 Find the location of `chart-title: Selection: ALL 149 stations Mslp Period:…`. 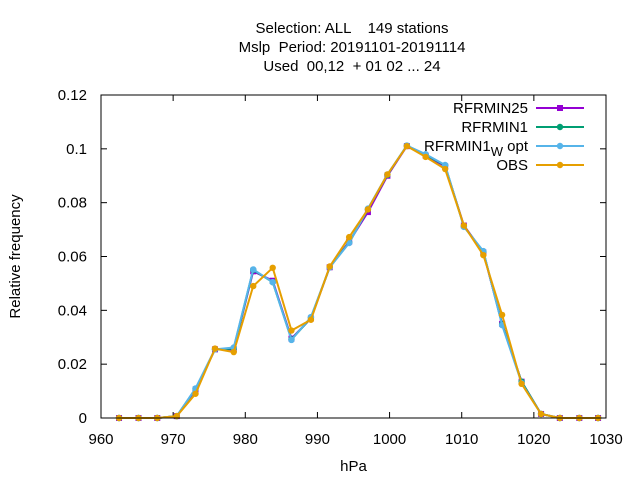

chart-title: Selection: ALL 149 stations Mslp Period:… is located at coordinates (352, 47).